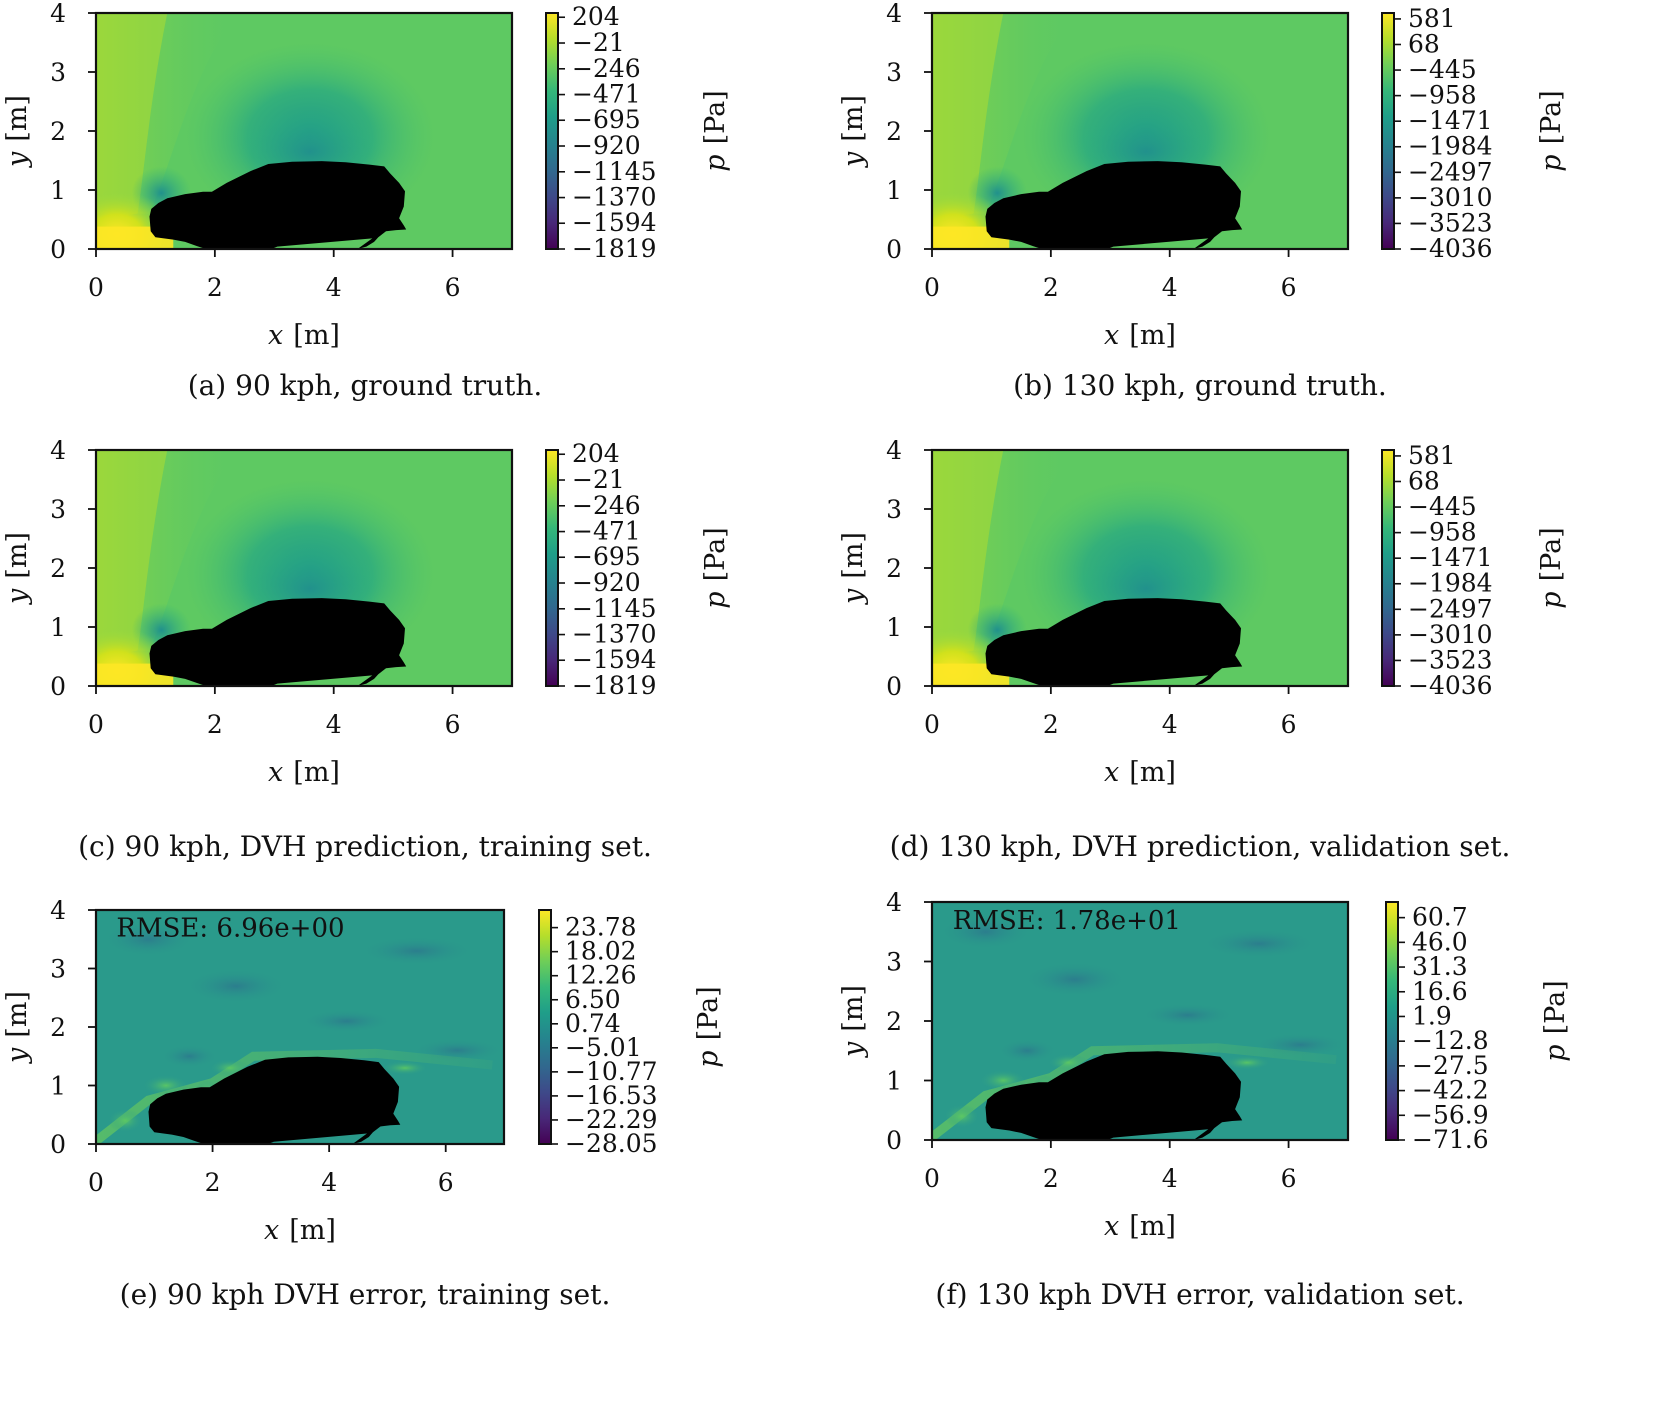 This screenshot has height=1404, width=1675. Describe the element at coordinates (611, 1095) in the screenshot. I see `colorbar-tick-label: −16.53` at that location.